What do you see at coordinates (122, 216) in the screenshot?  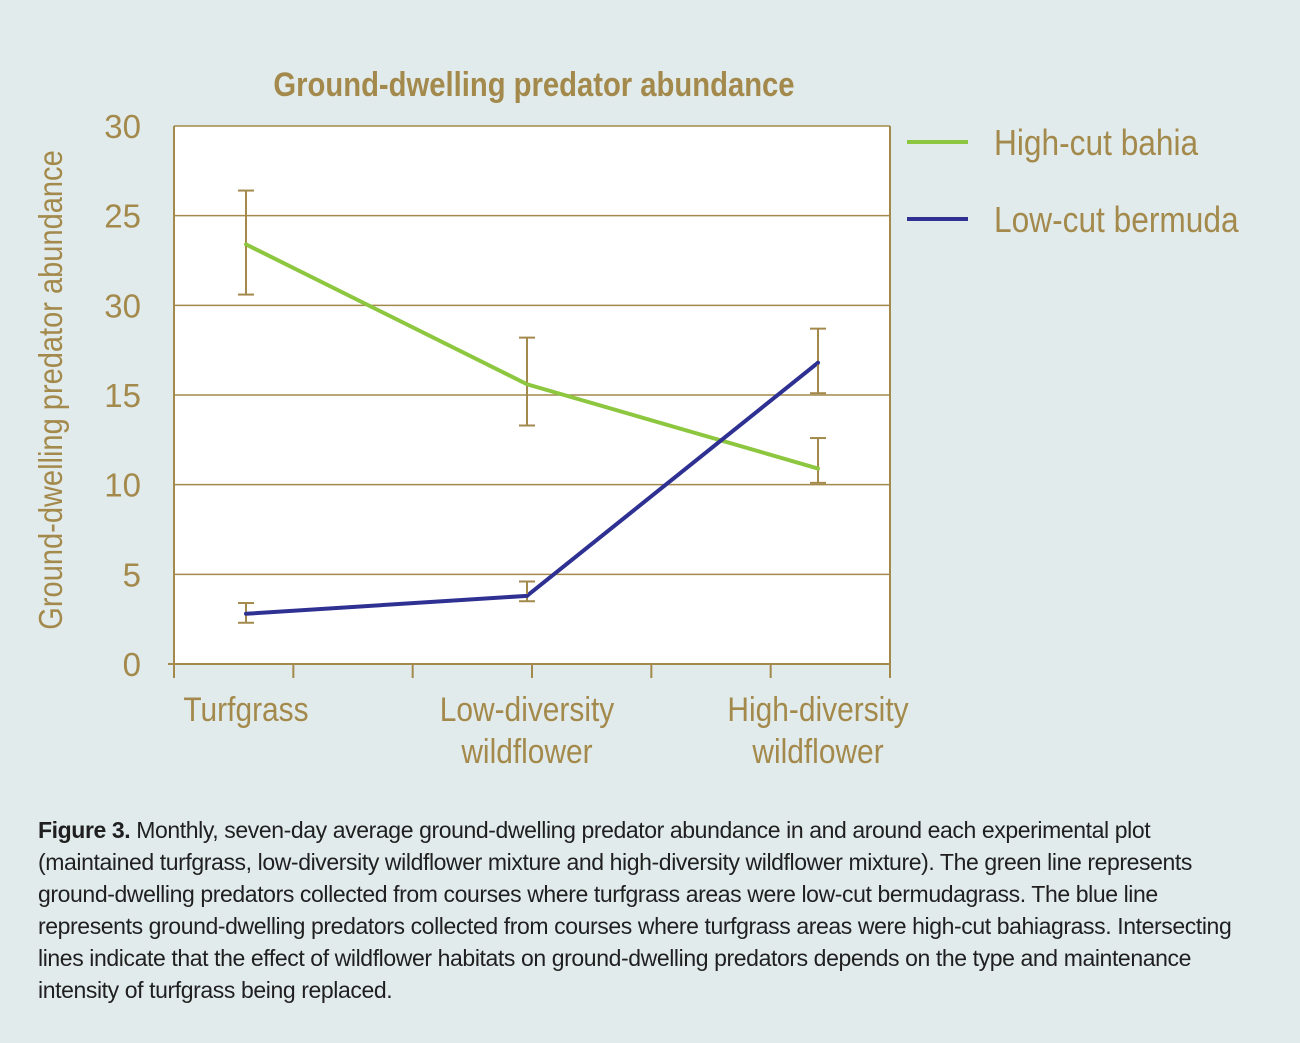 I see `y-tick-label: 25` at bounding box center [122, 216].